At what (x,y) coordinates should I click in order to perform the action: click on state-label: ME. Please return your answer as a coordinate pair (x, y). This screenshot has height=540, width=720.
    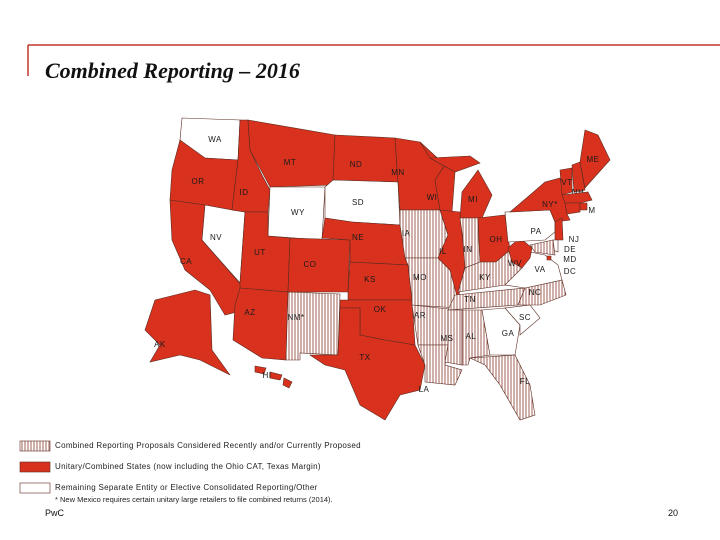
    Looking at the image, I should click on (593, 159).